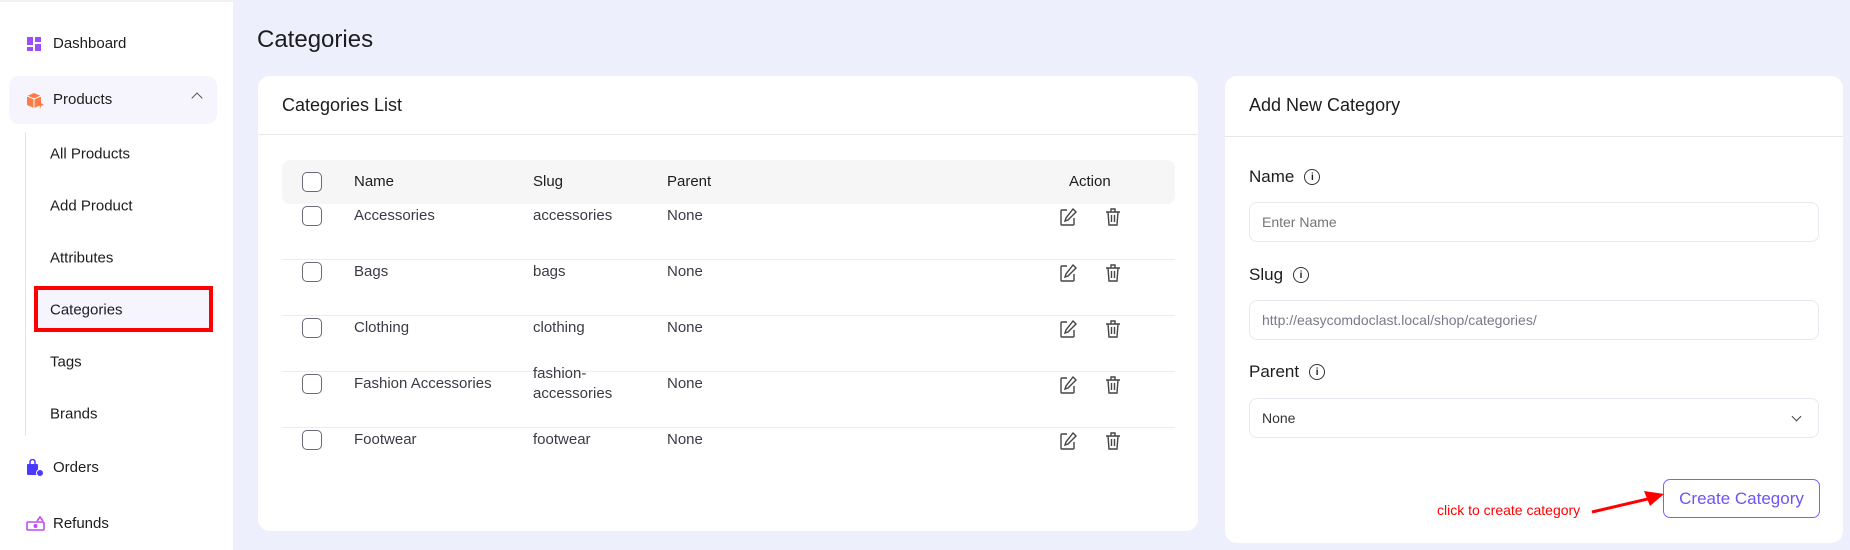  What do you see at coordinates (35, 101) in the screenshot?
I see `products-box-icon` at bounding box center [35, 101].